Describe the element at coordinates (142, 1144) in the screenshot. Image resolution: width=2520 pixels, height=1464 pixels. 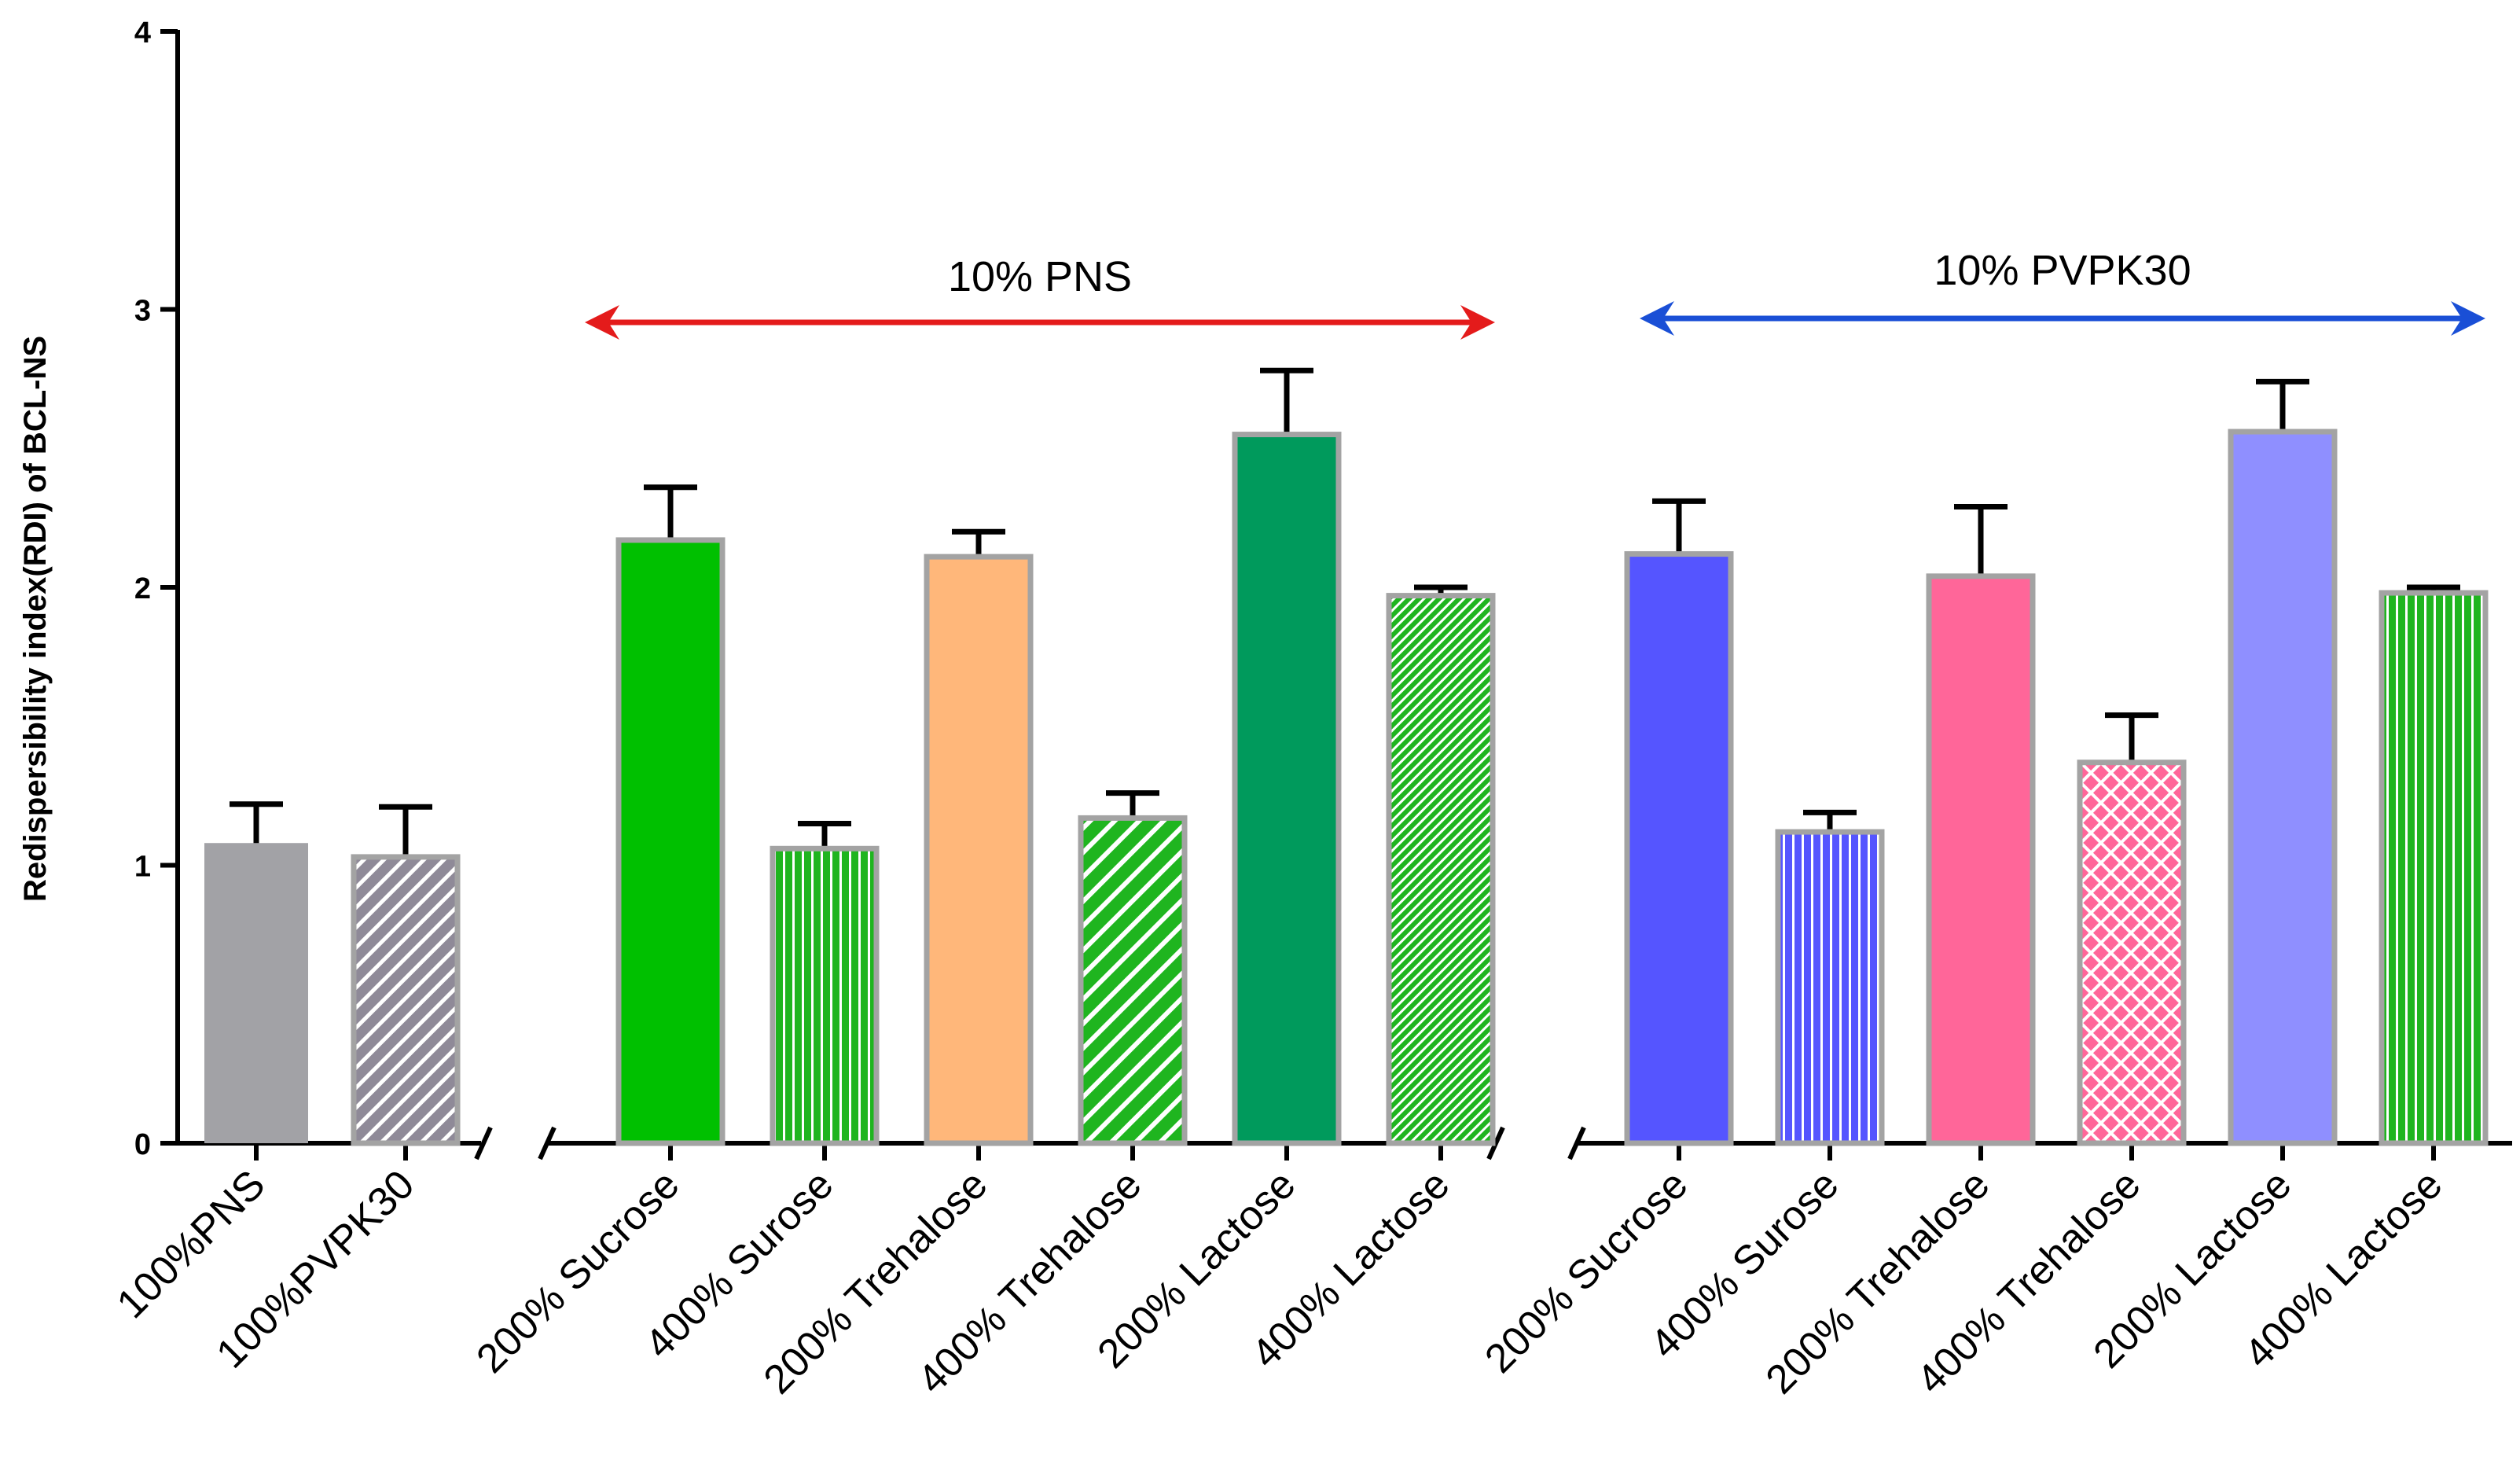
I see `y-tick-label: 0` at that location.